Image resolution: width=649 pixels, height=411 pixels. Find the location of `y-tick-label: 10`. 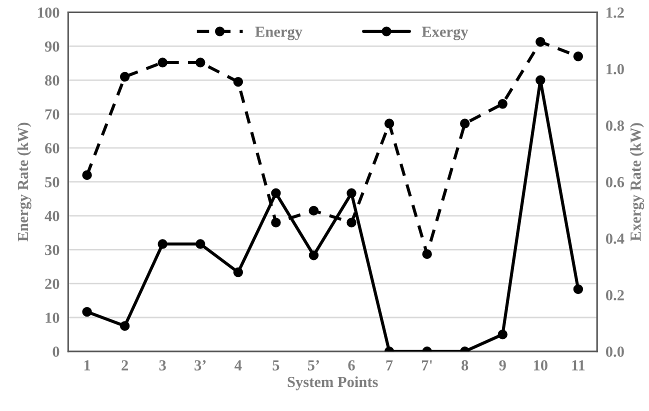

y-tick-label: 10 is located at coordinates (53, 317).